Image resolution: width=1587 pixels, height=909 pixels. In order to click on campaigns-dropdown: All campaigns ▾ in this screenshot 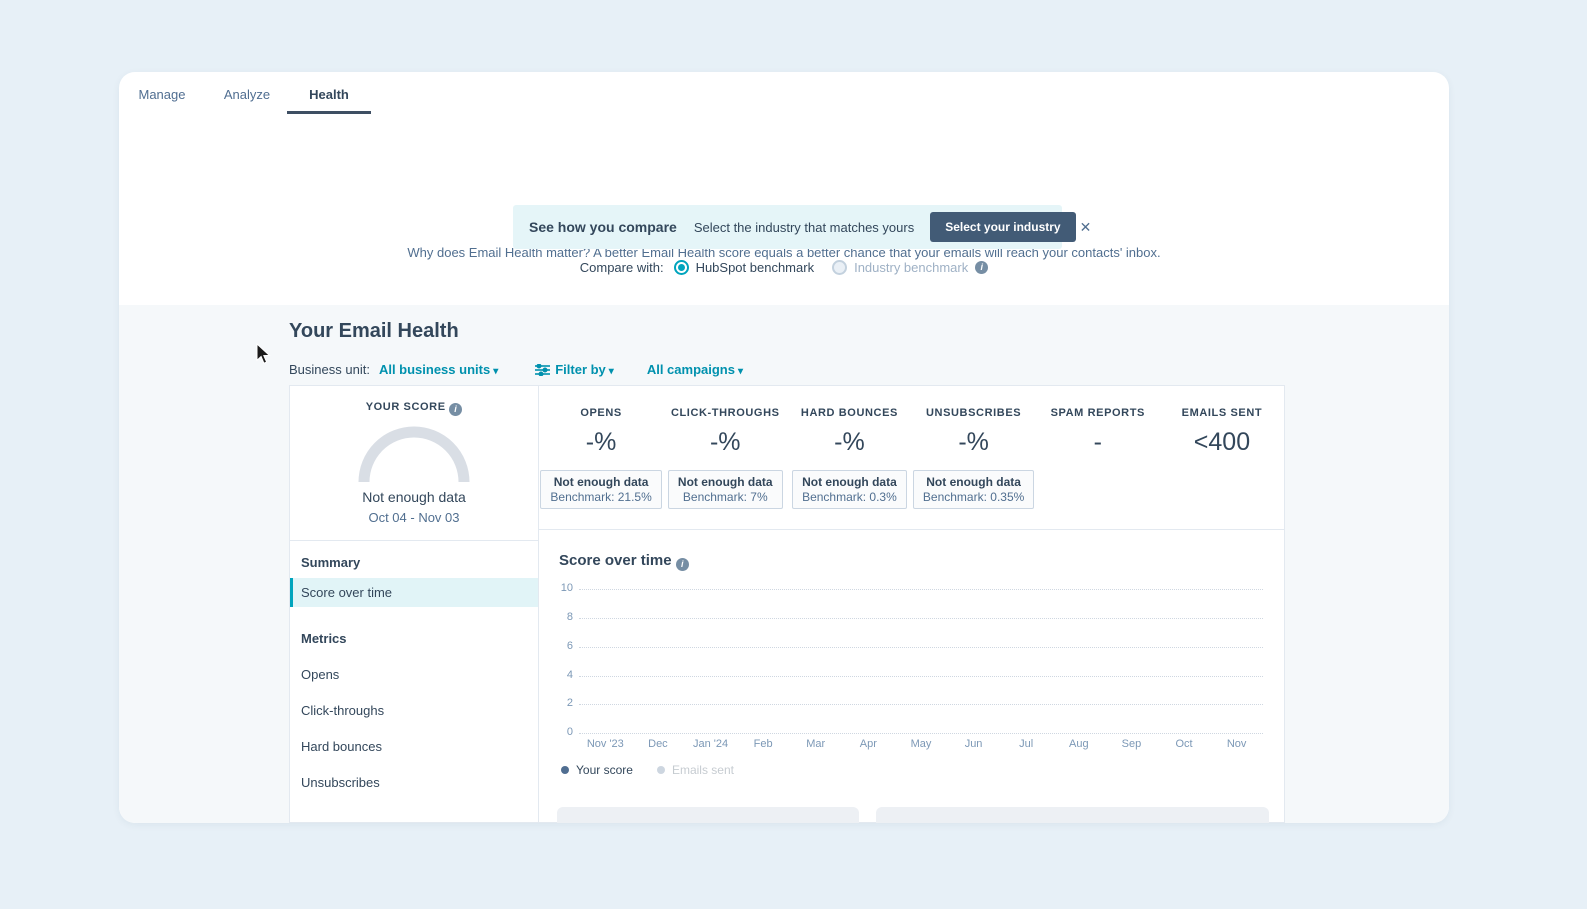, I will do `click(695, 369)`.